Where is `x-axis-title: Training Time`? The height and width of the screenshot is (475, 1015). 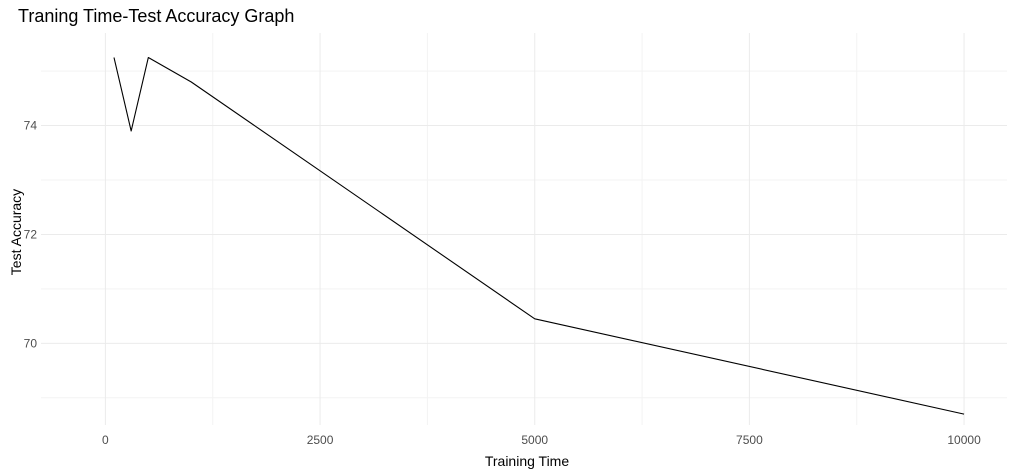 x-axis-title: Training Time is located at coordinates (527, 461).